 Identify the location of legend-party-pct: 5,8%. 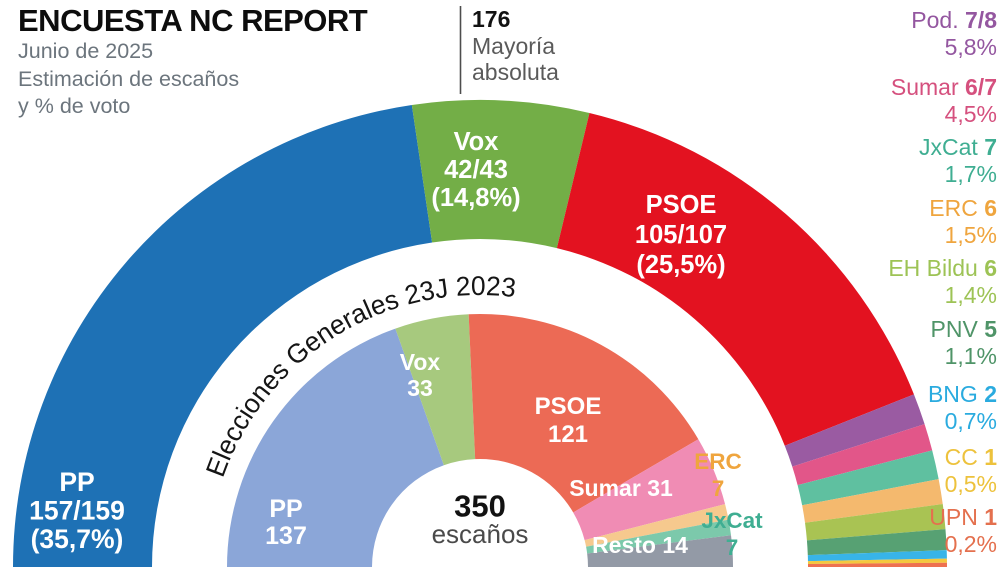
(970, 47).